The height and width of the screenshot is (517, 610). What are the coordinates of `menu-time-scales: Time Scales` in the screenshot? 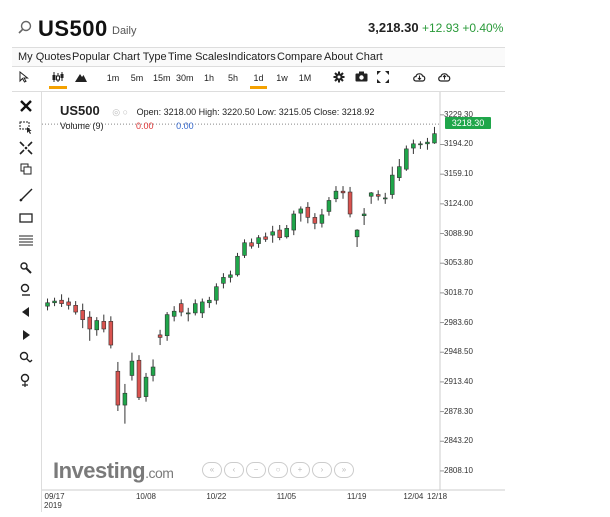 It's located at (198, 57).